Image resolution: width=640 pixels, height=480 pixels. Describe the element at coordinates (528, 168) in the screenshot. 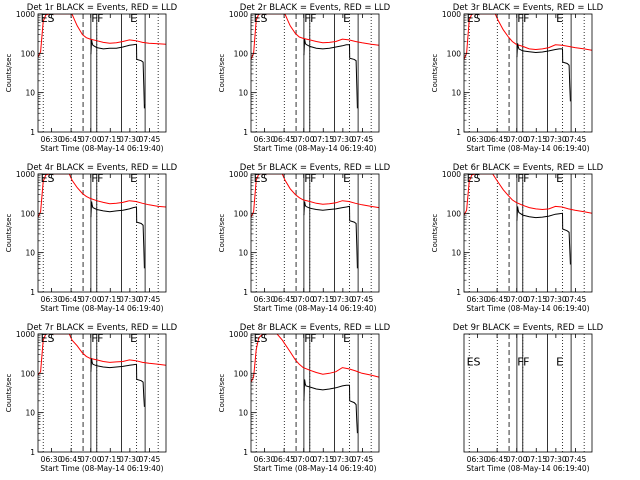

I see `panel-title: Det 6r BLACK = Events, RED = LLD` at that location.